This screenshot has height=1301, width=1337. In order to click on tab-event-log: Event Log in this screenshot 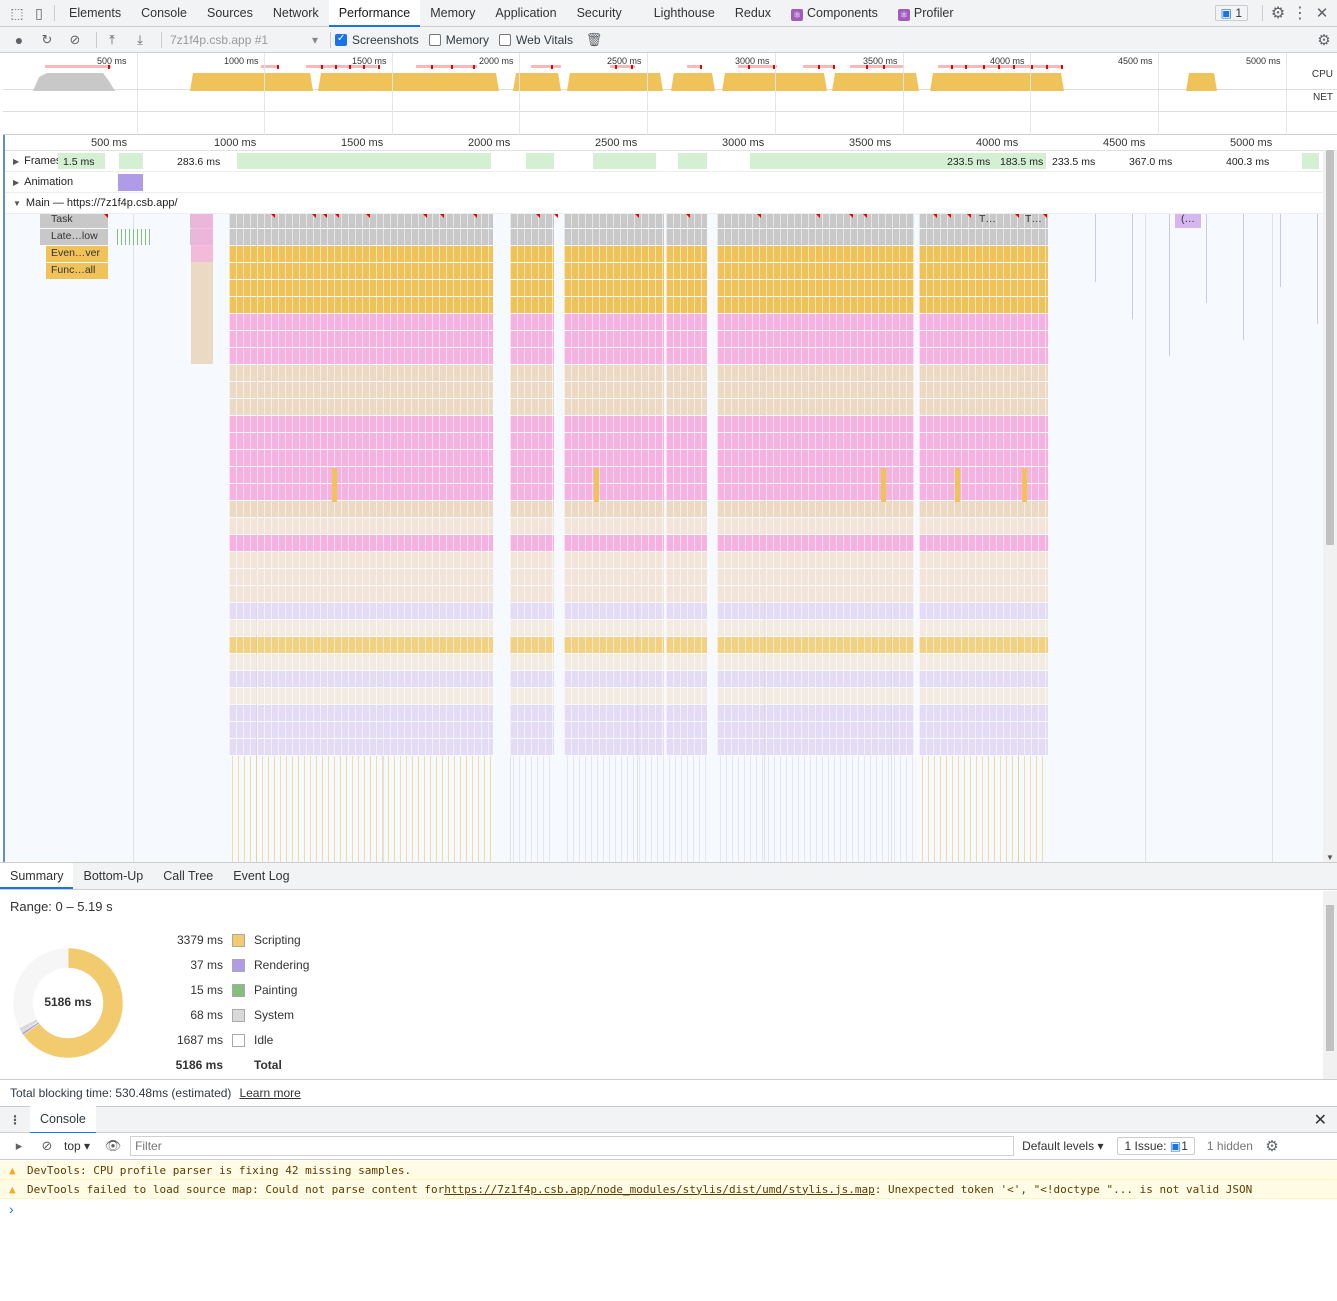, I will do `click(261, 876)`.